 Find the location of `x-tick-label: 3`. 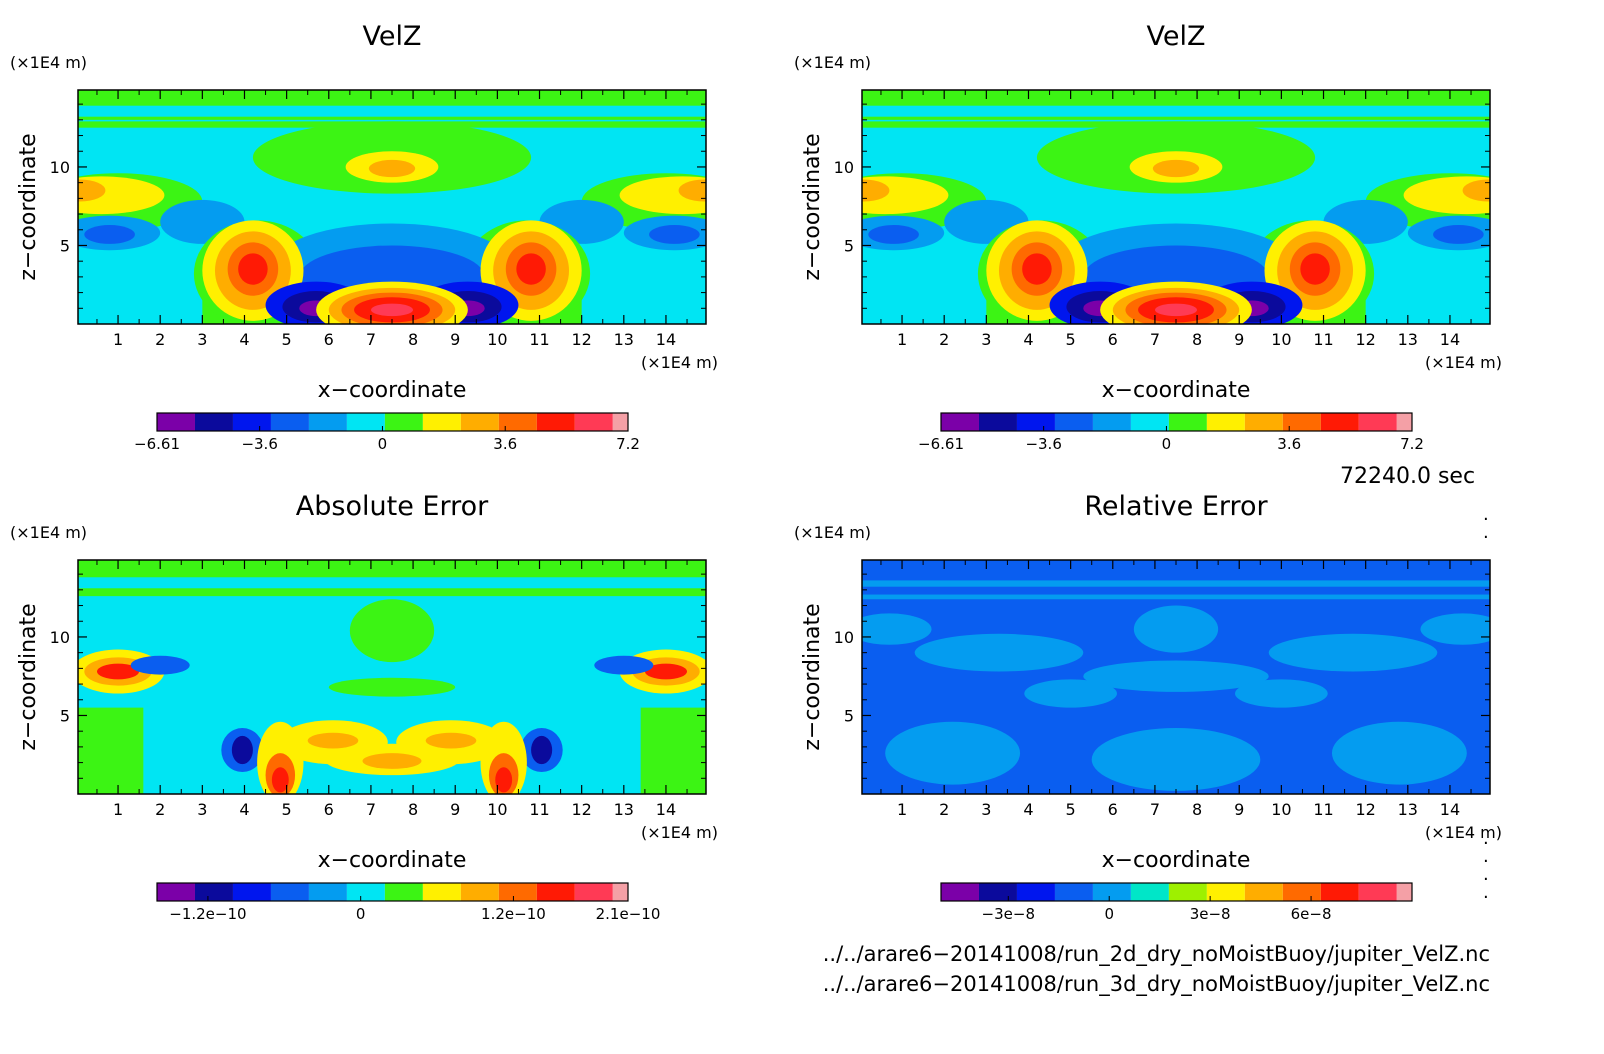

x-tick-label: 3 is located at coordinates (986, 339).